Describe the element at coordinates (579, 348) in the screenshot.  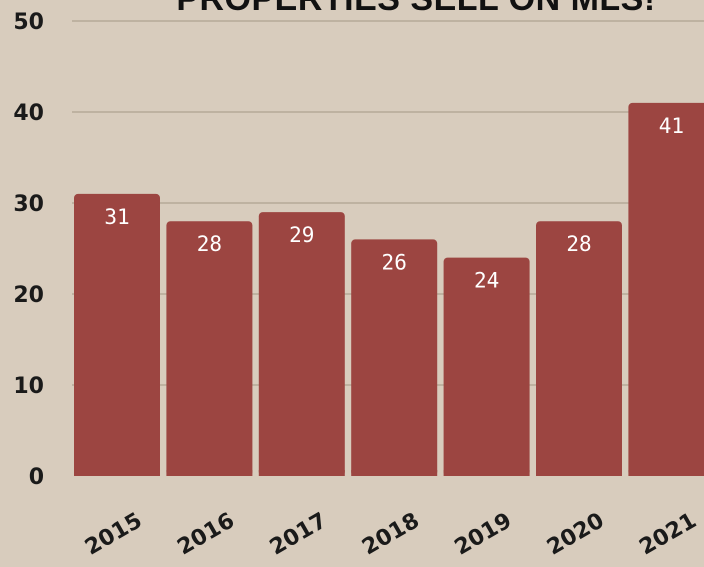
I see `bar-2020` at that location.